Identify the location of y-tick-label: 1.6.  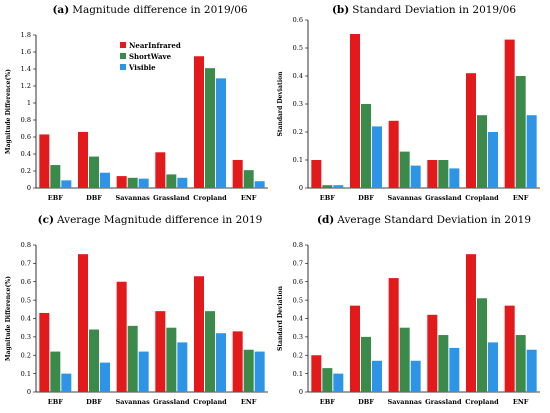
(26, 52).